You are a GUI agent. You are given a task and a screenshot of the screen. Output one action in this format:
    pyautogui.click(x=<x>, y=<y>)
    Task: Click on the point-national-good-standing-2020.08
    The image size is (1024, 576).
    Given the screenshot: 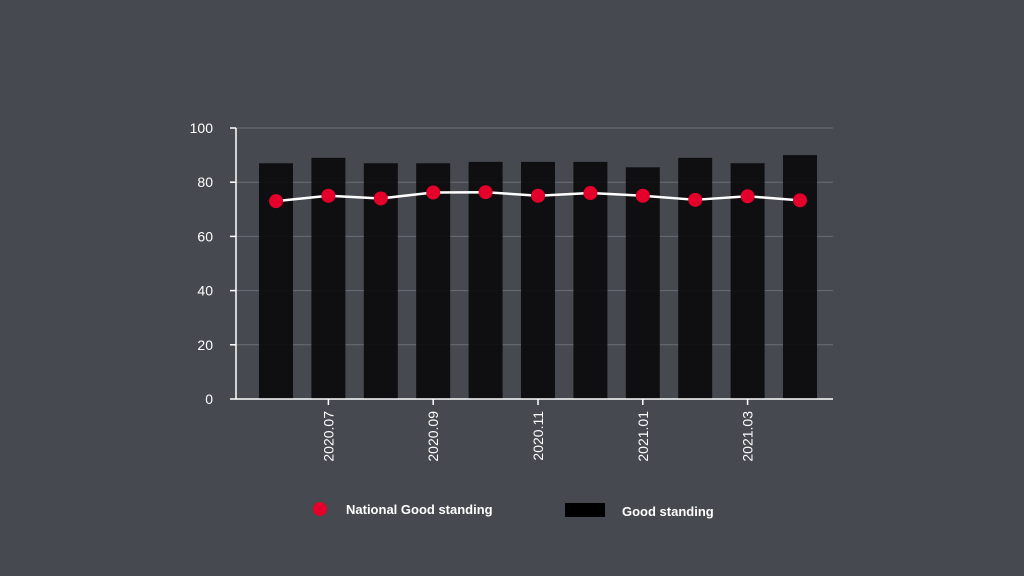 What is the action you would take?
    pyautogui.click(x=380, y=198)
    